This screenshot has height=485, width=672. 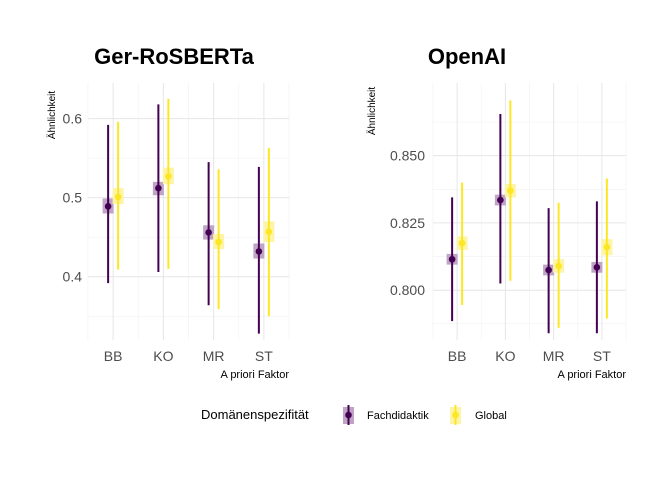 What do you see at coordinates (467, 56) in the screenshot?
I see `panel-title: OpenAI` at bounding box center [467, 56].